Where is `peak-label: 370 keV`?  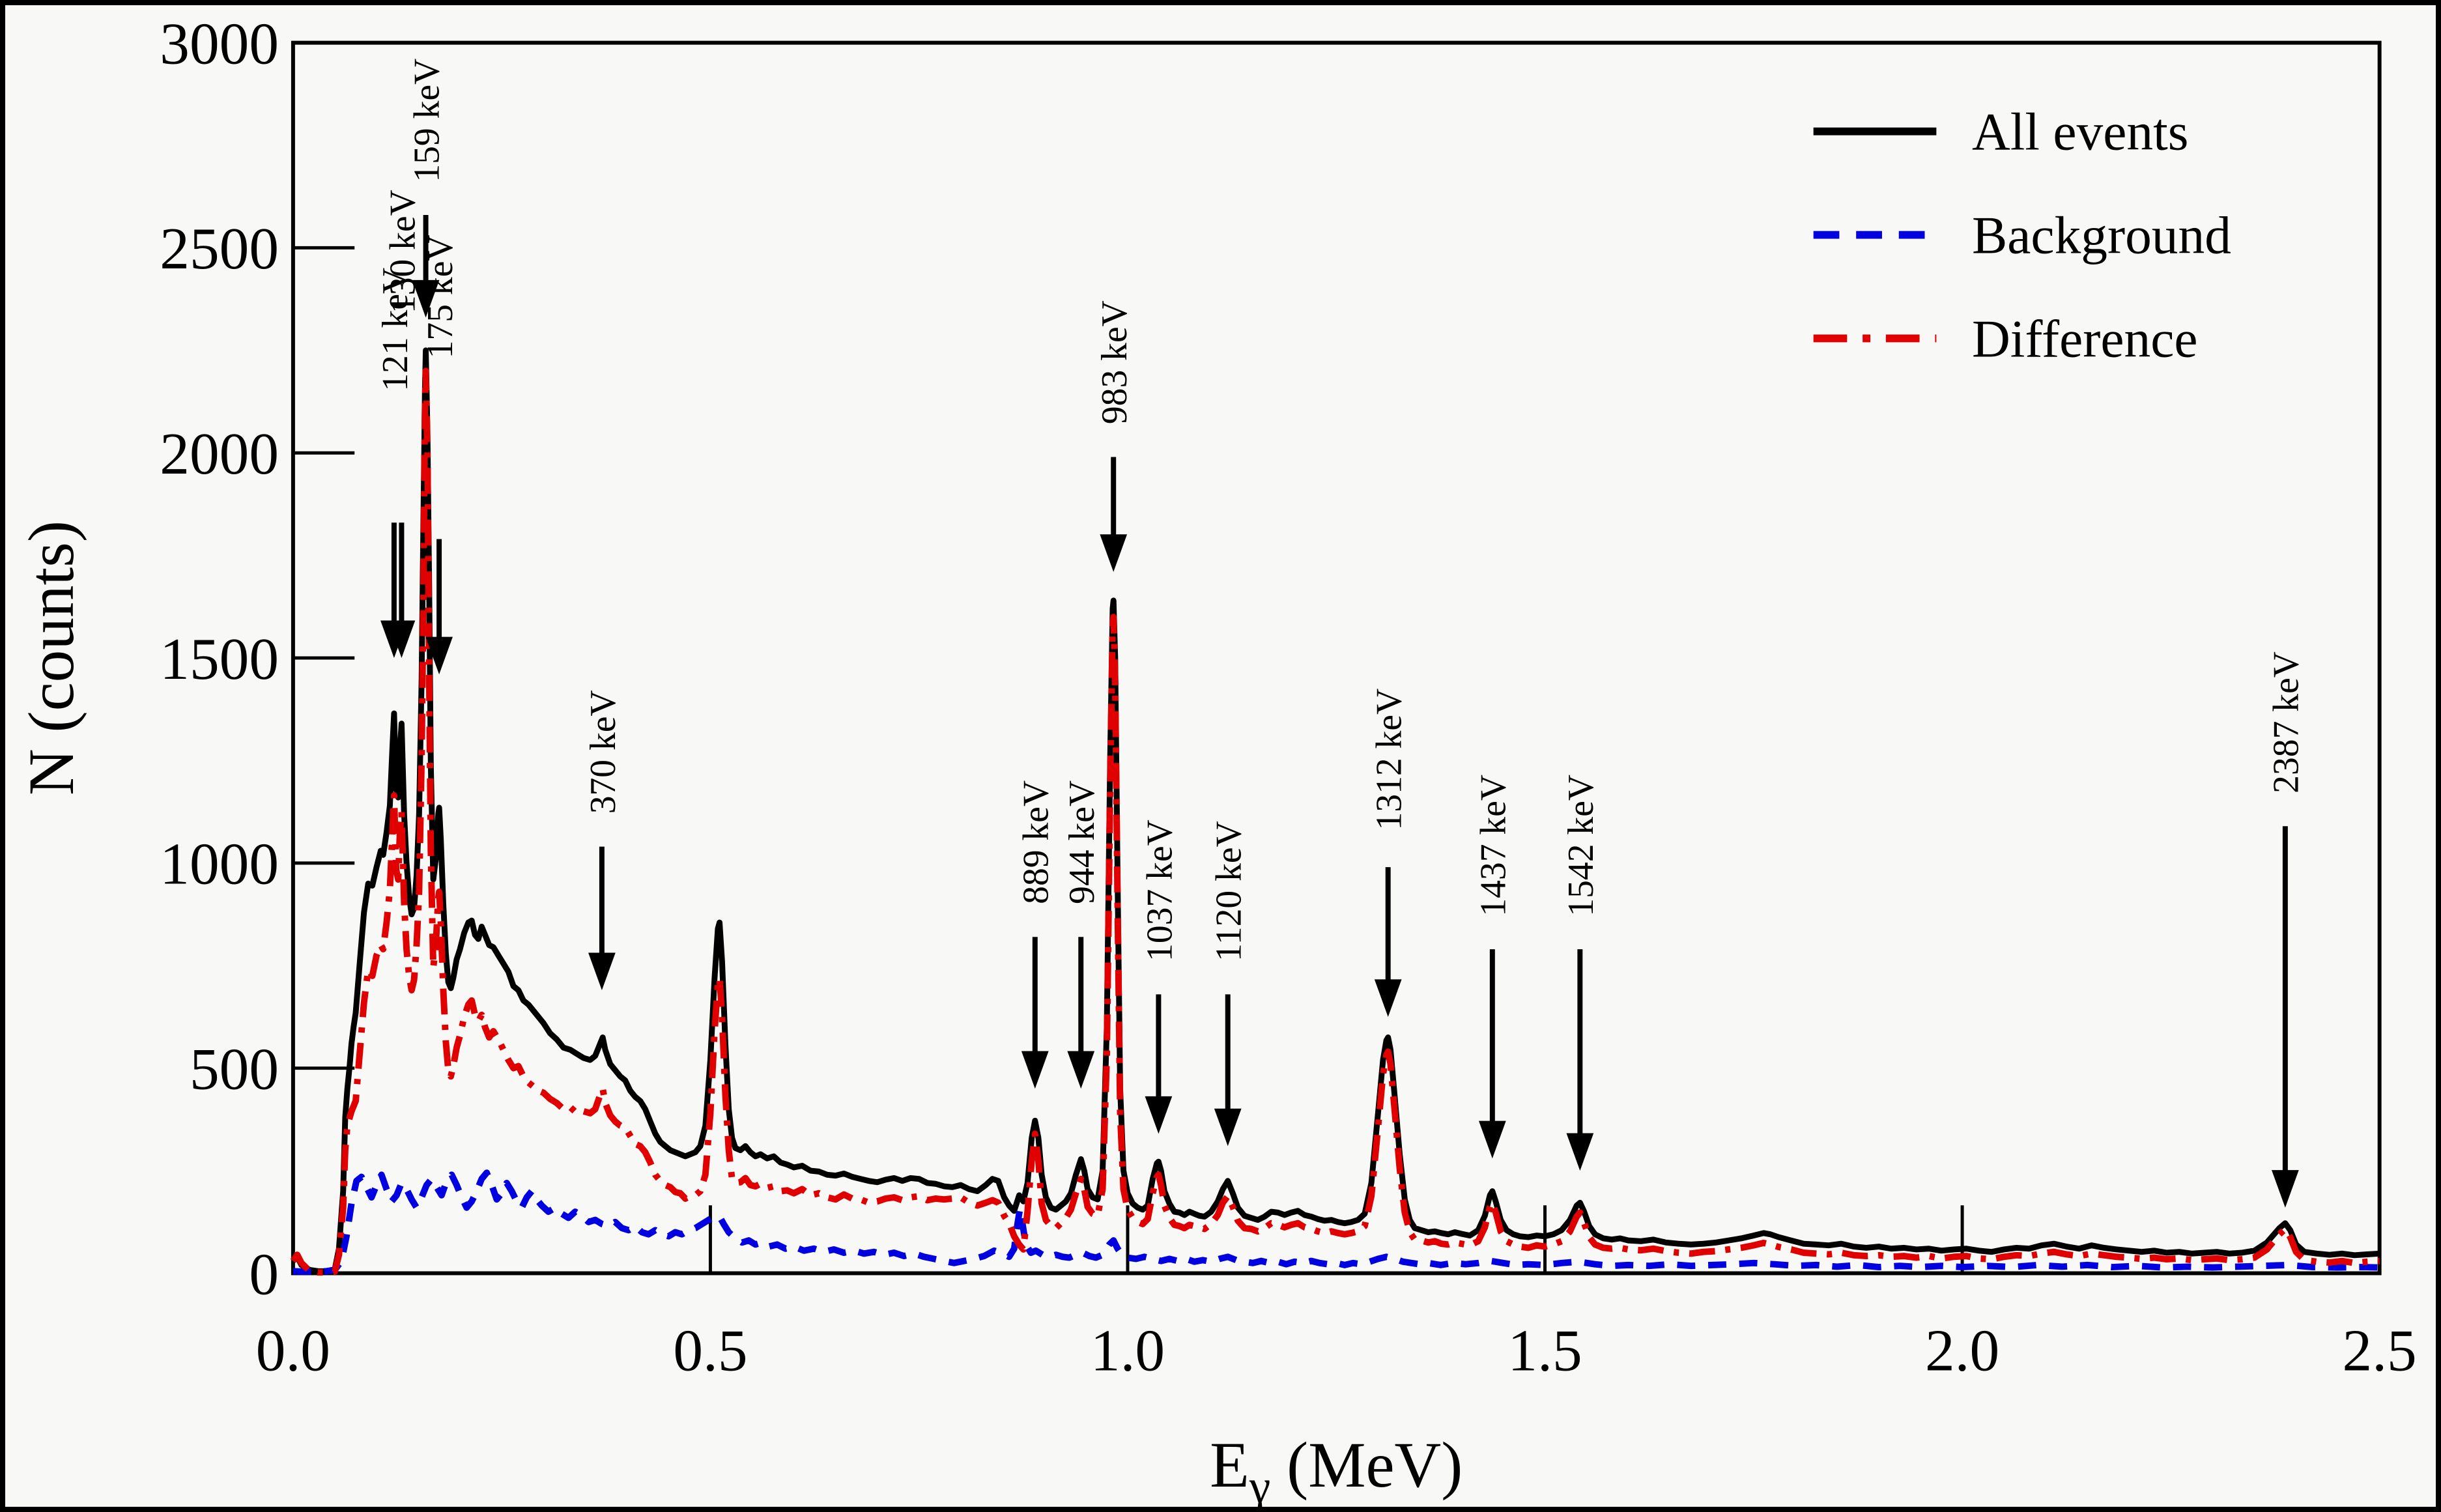 peak-label: 370 keV is located at coordinates (603, 752).